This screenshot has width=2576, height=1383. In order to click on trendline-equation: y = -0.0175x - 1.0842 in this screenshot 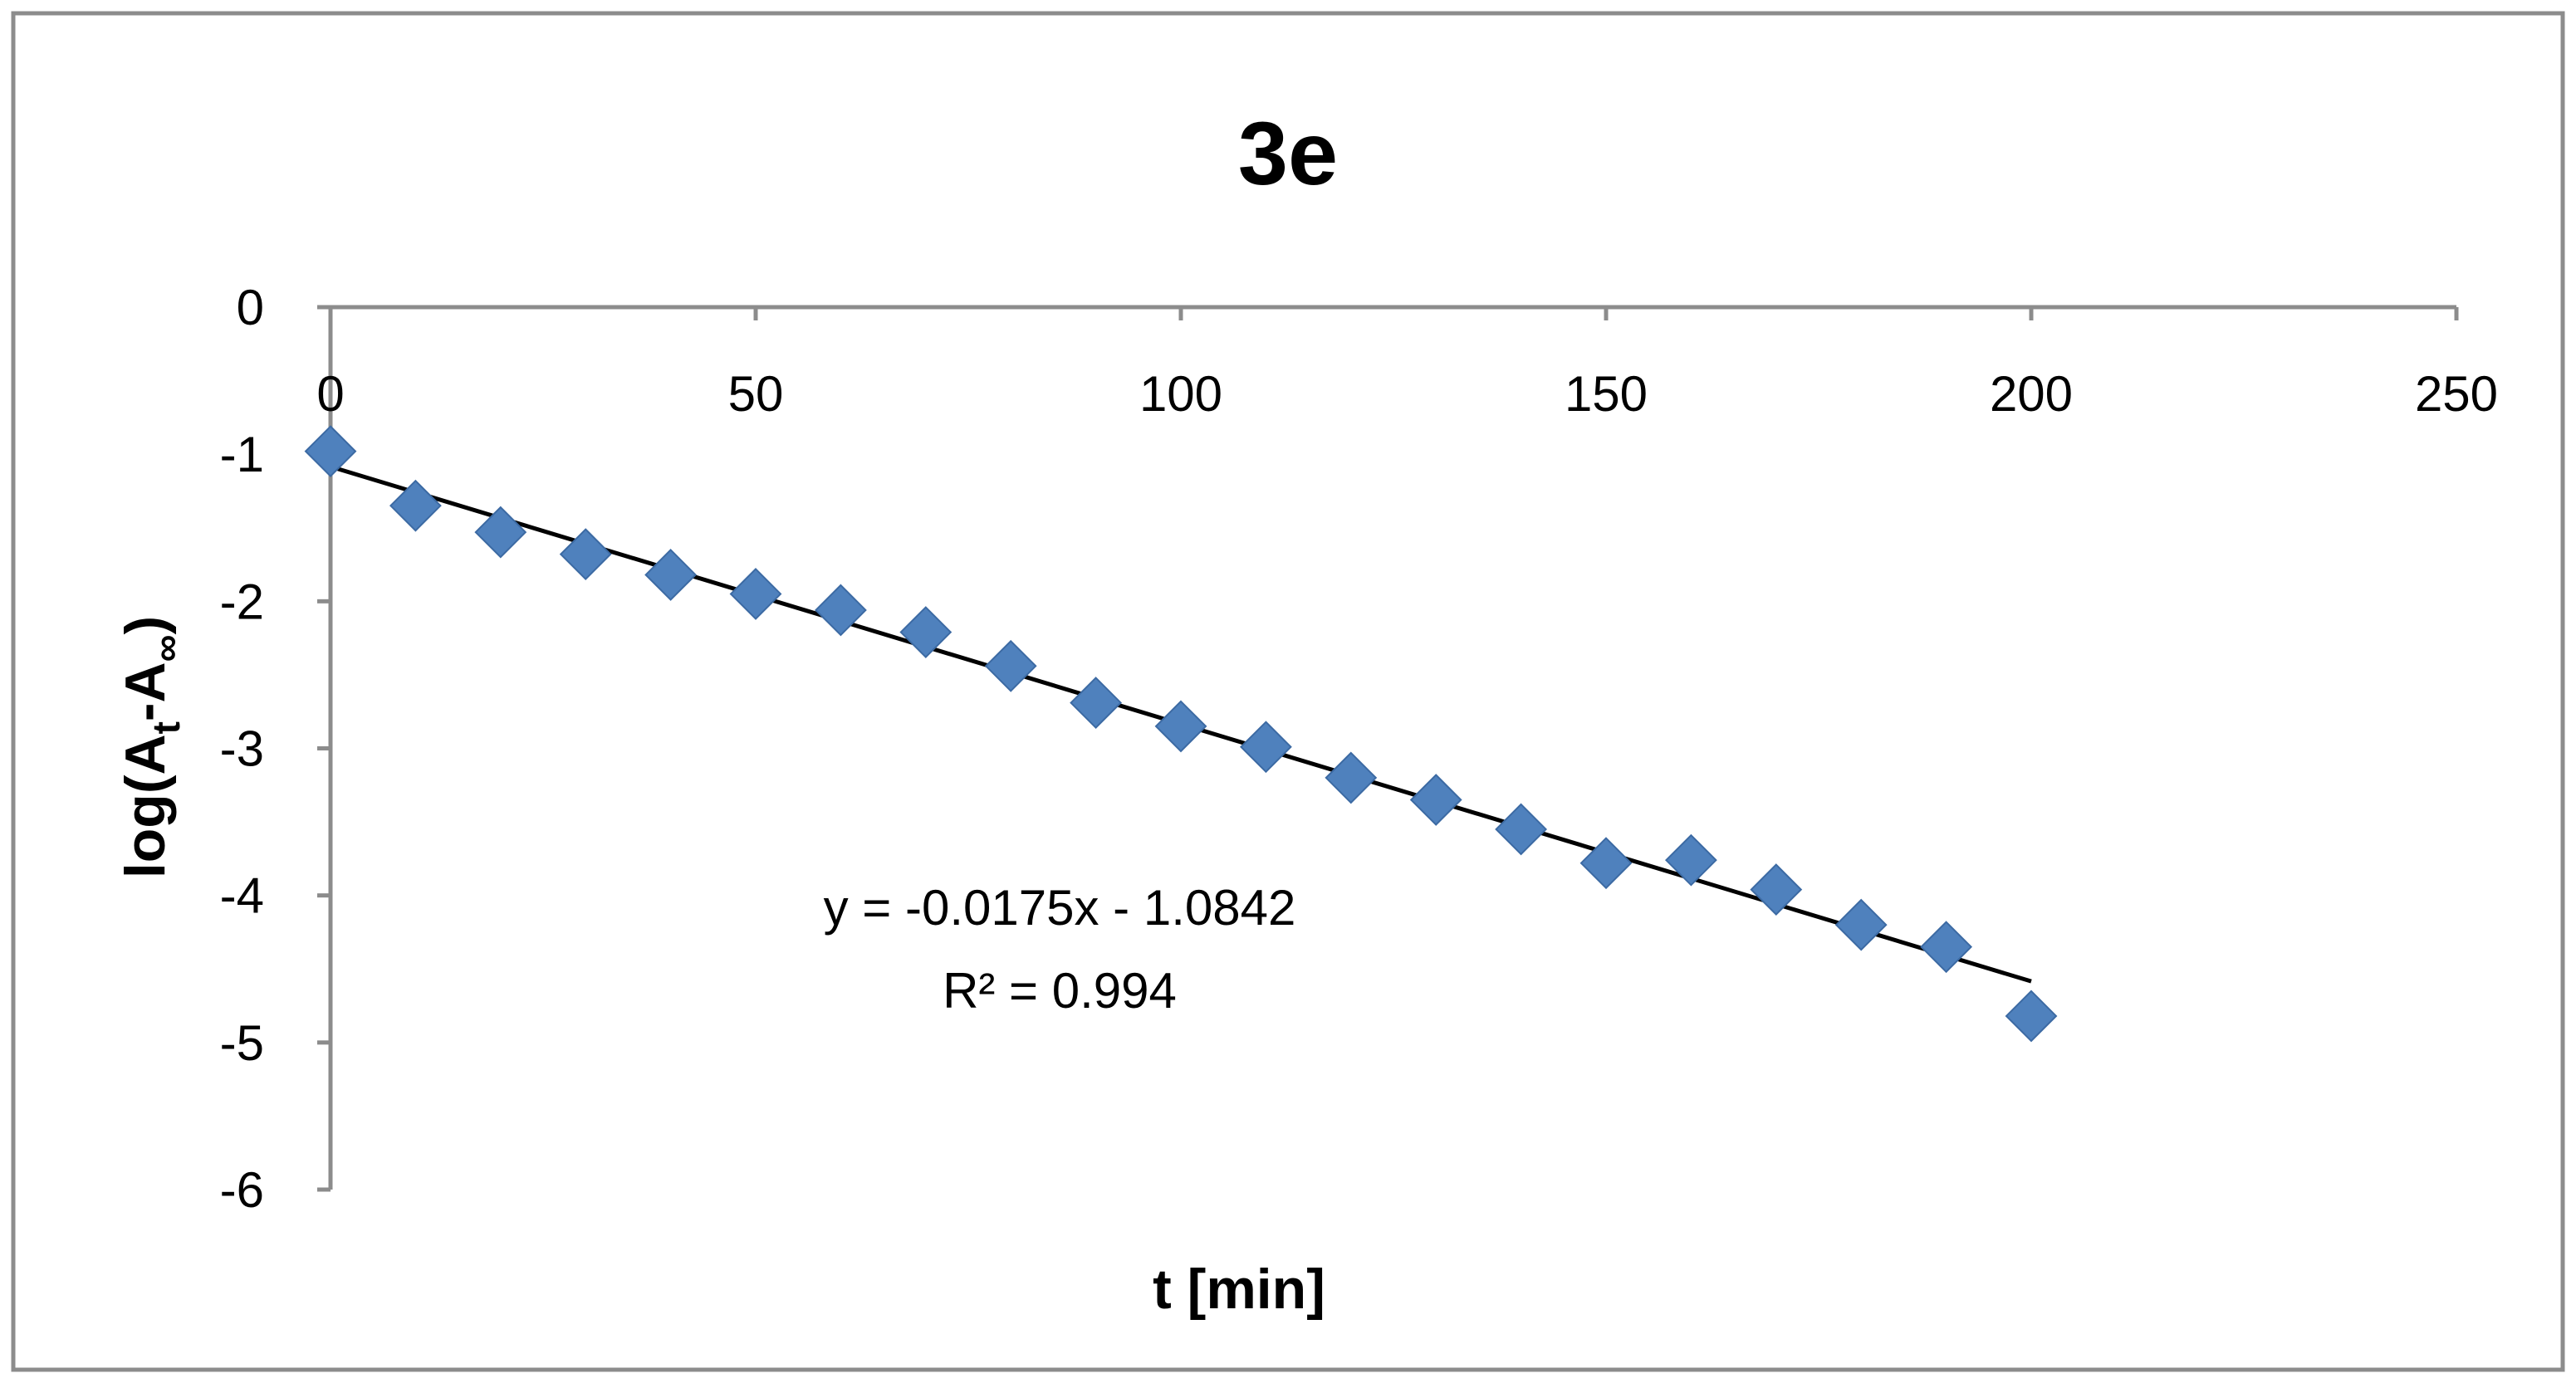, I will do `click(1060, 908)`.